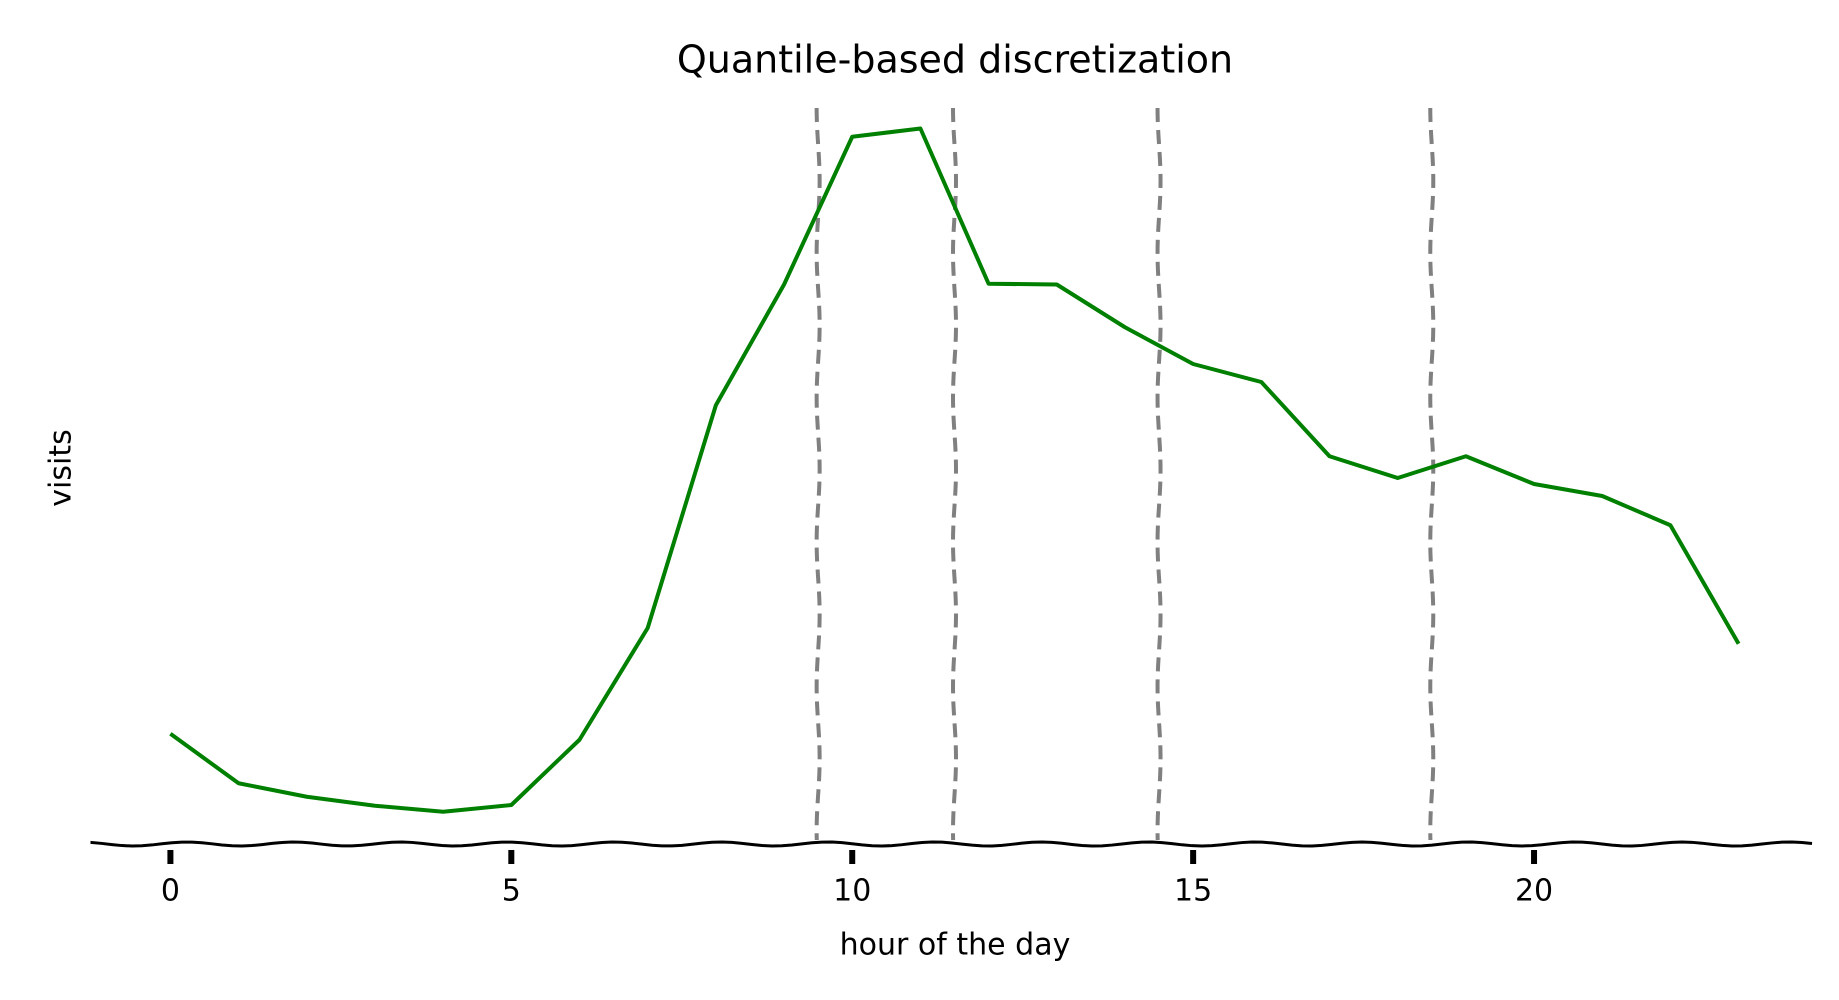 This screenshot has width=1839, height=1000. I want to click on x-tick-label: 5, so click(511, 891).